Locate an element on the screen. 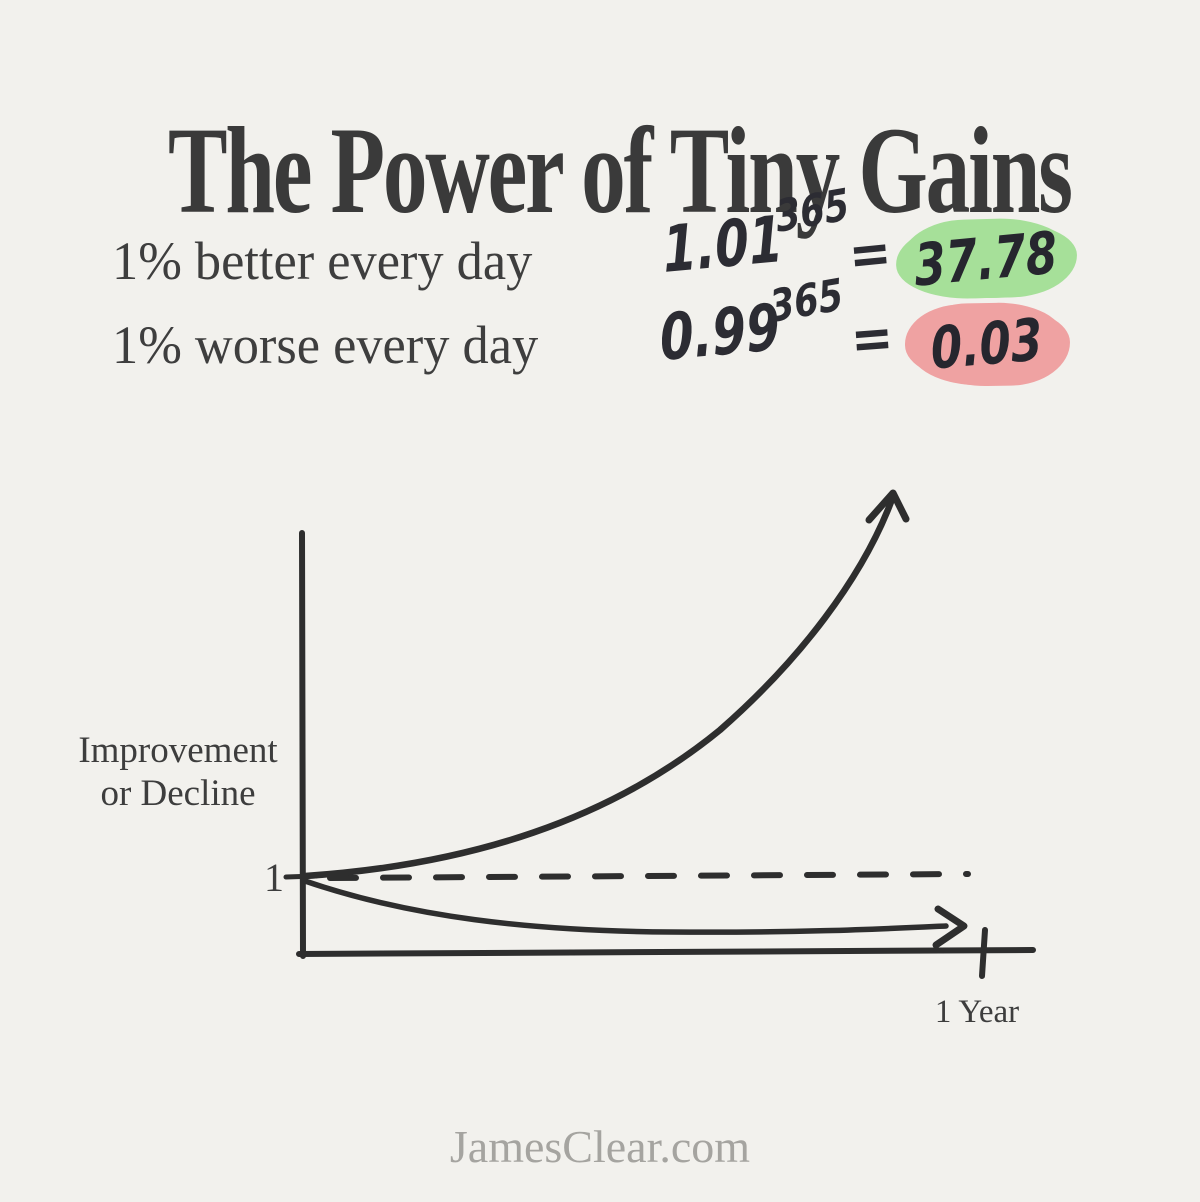  decline-curve is located at coordinates (625, 906).